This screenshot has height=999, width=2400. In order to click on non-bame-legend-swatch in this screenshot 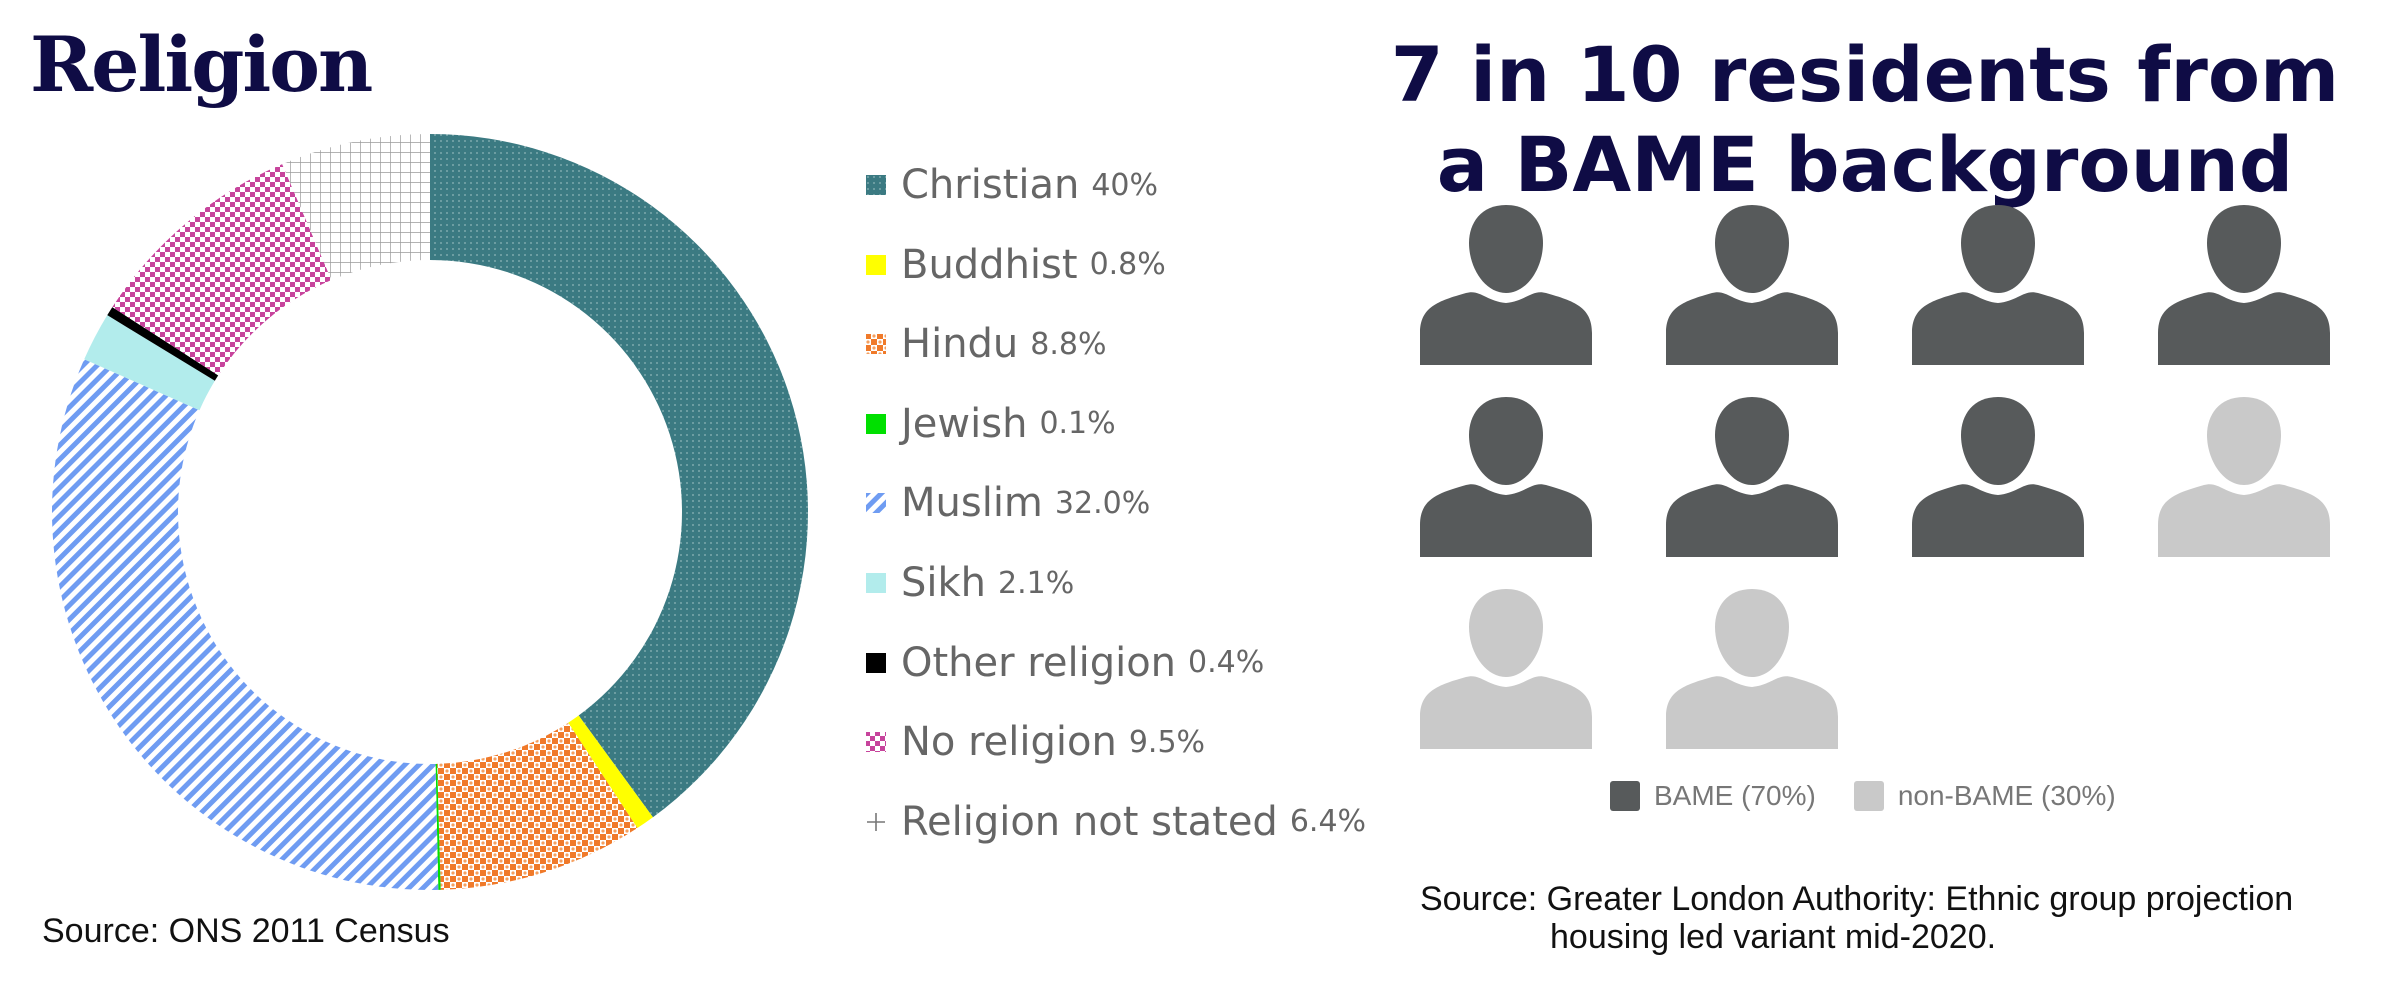, I will do `click(1868, 796)`.